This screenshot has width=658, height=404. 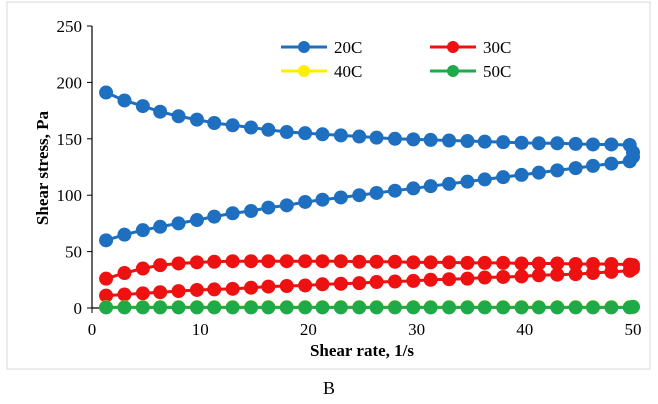 I want to click on x-tick-label: 50, so click(x=633, y=329).